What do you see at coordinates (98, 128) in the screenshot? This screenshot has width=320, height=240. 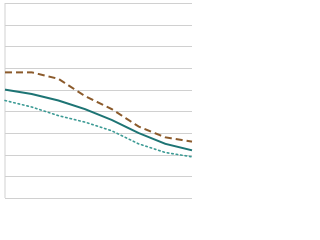 I see `line-series` at bounding box center [98, 128].